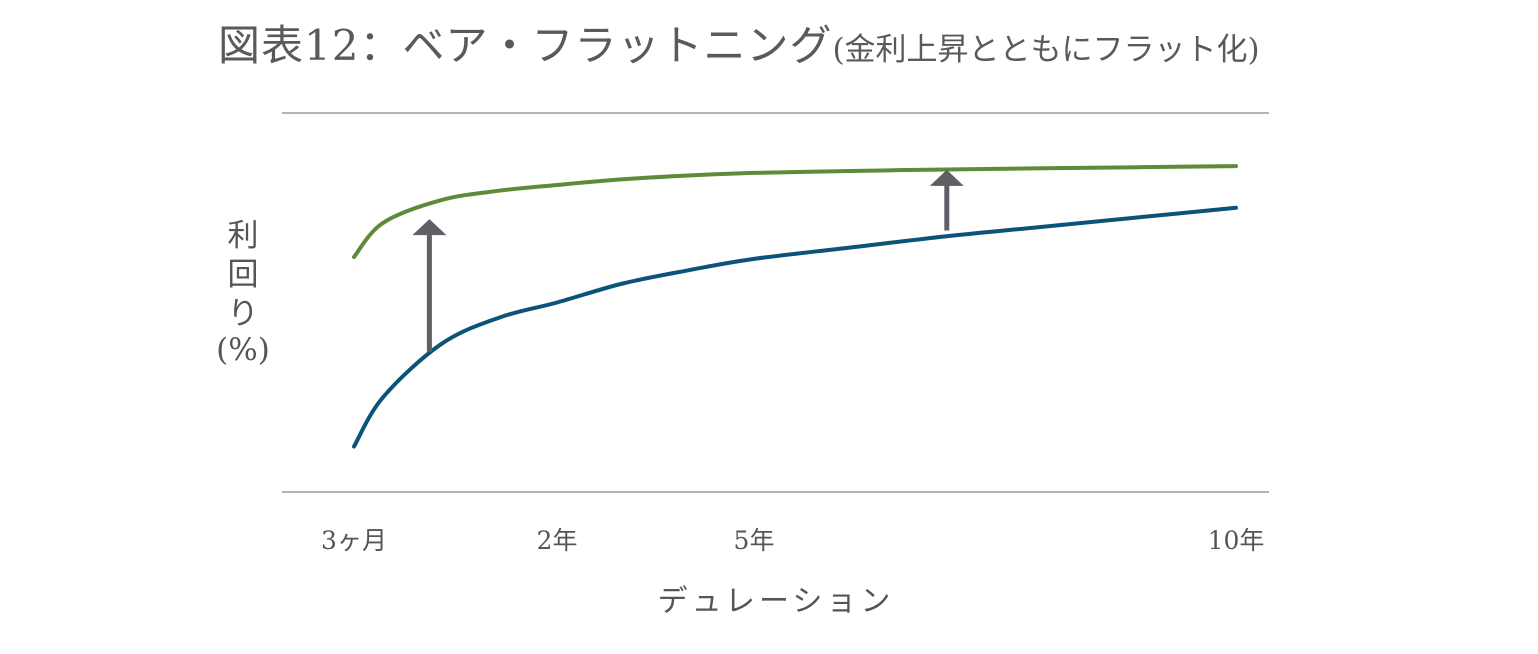  I want to click on y-axis-label-line: 回, so click(243, 275).